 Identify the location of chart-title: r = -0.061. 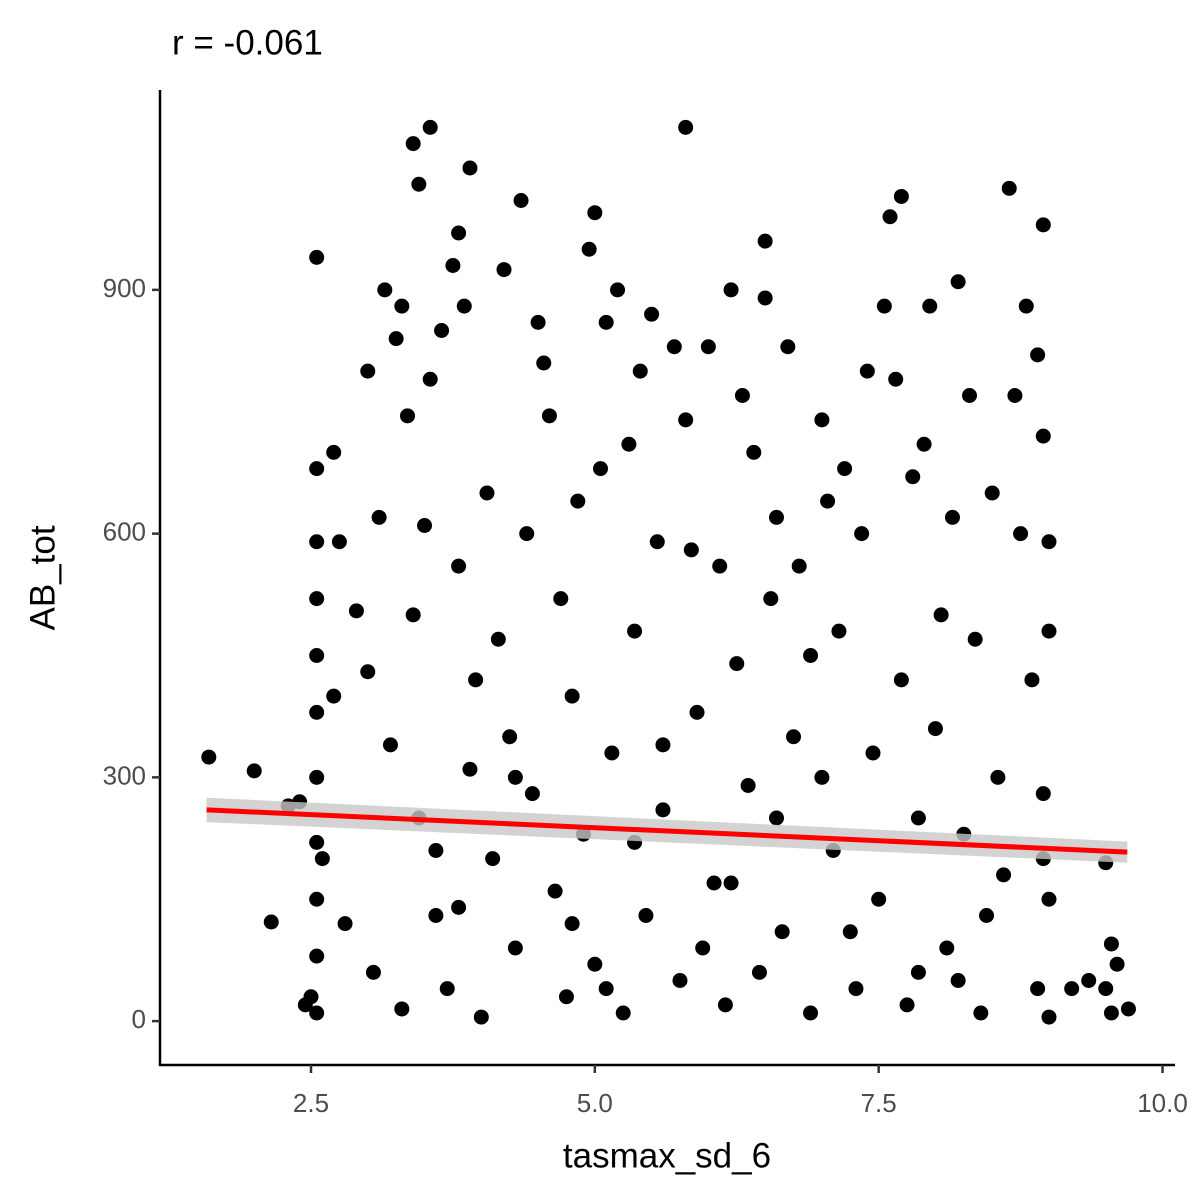
(247, 42).